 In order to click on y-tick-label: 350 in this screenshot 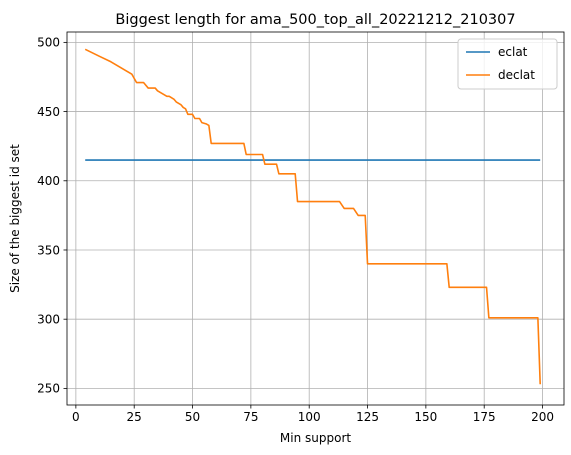, I will do `click(48, 250)`.